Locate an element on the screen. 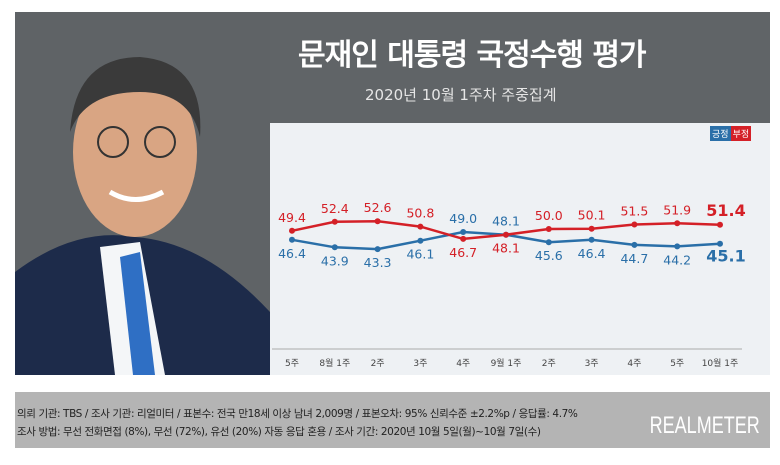  realmeter-logo: REALMETER is located at coordinates (704, 425).